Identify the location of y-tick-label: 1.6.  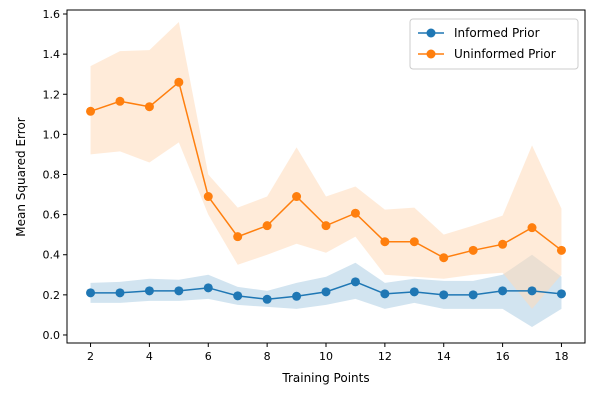
(52, 14).